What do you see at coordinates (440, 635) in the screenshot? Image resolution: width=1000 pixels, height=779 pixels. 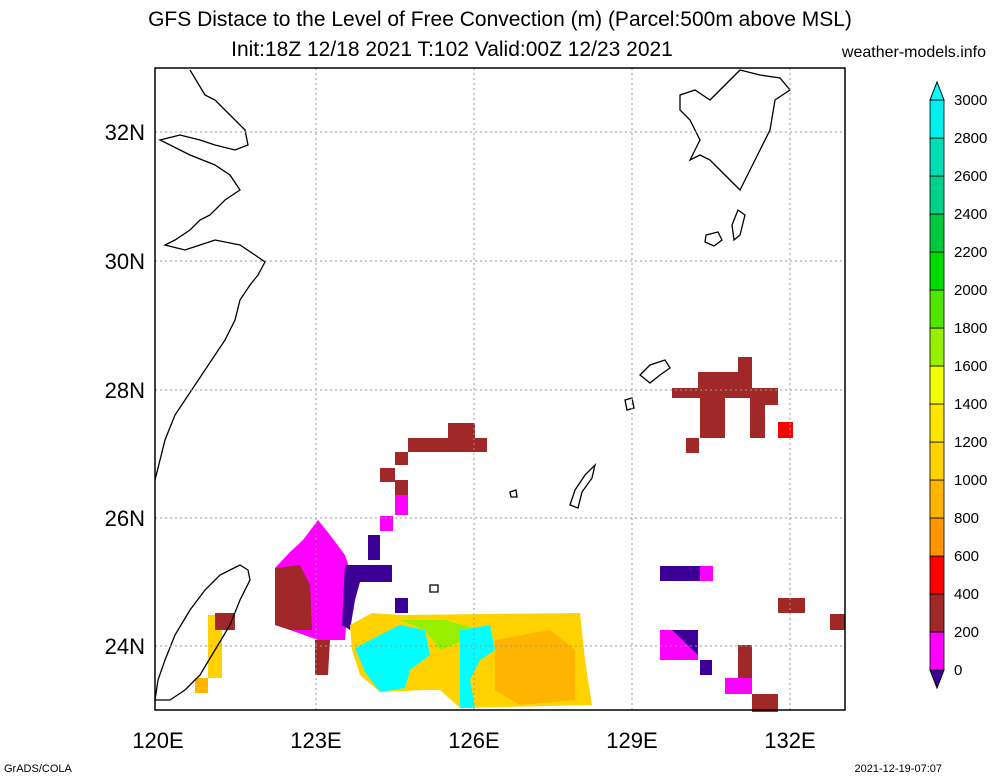 I see `field-green-west` at bounding box center [440, 635].